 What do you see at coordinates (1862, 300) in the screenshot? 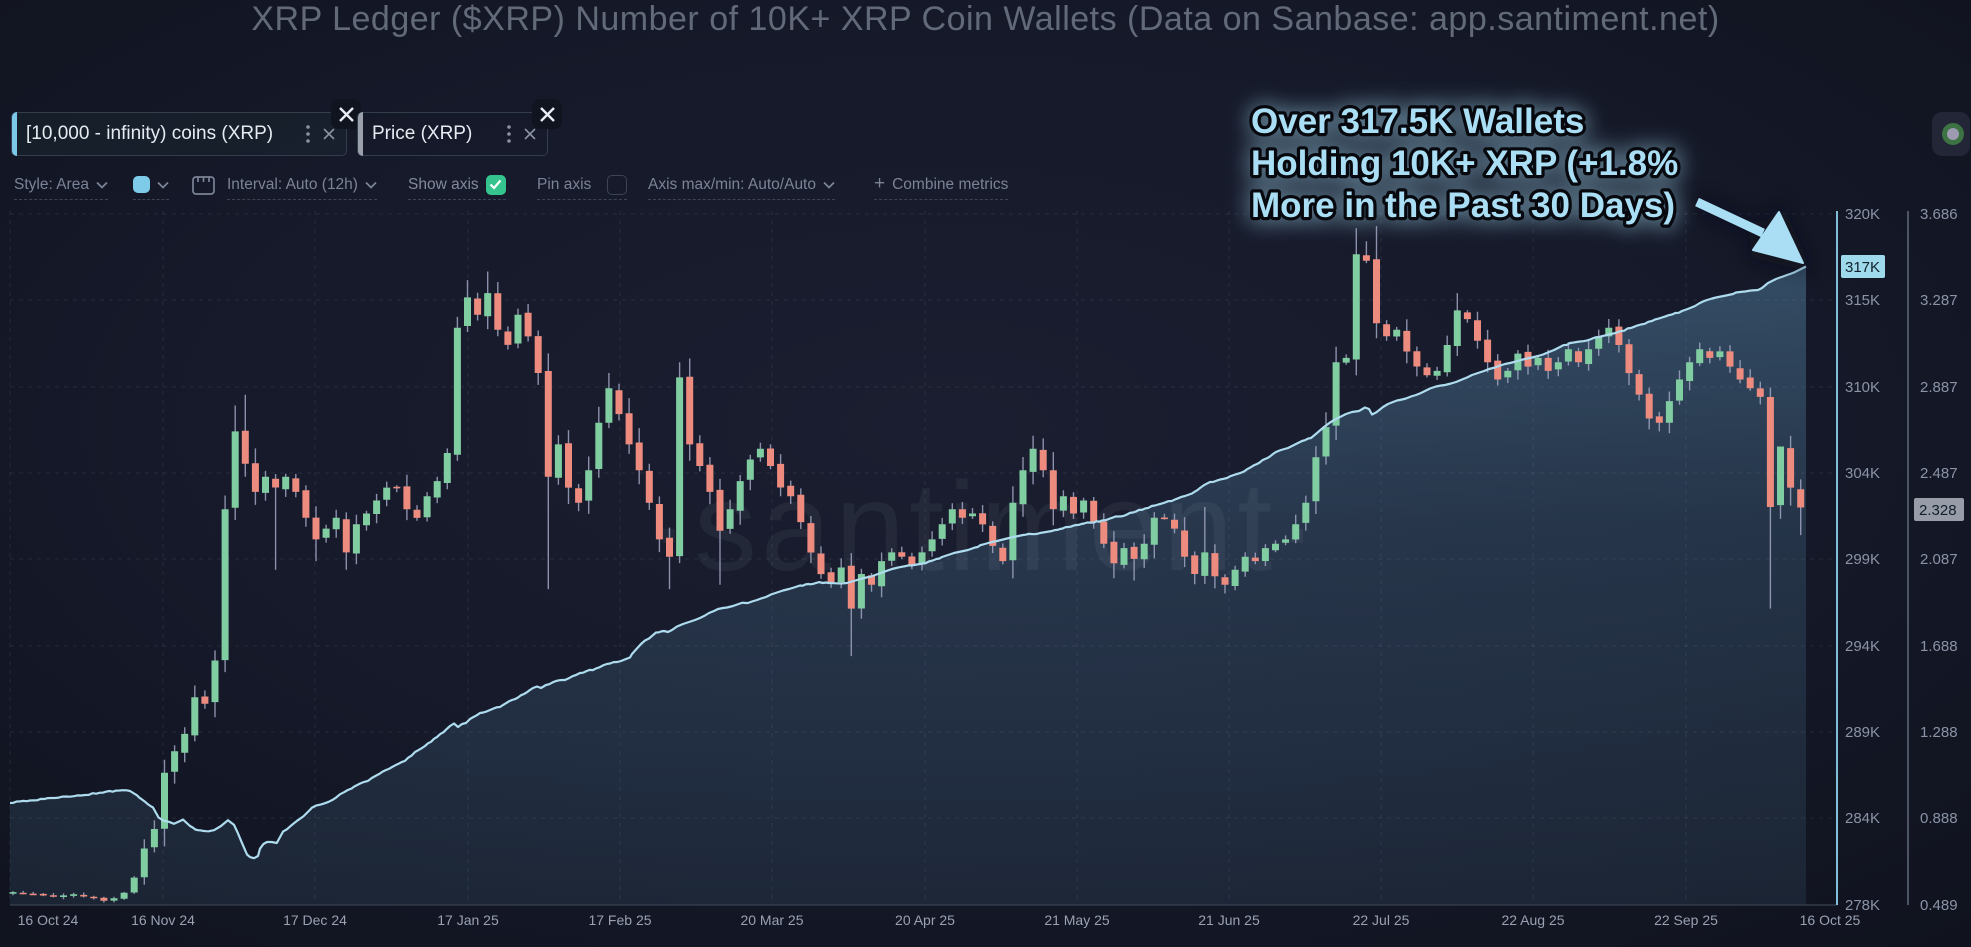
I see `svg-text: 315K` at bounding box center [1862, 300].